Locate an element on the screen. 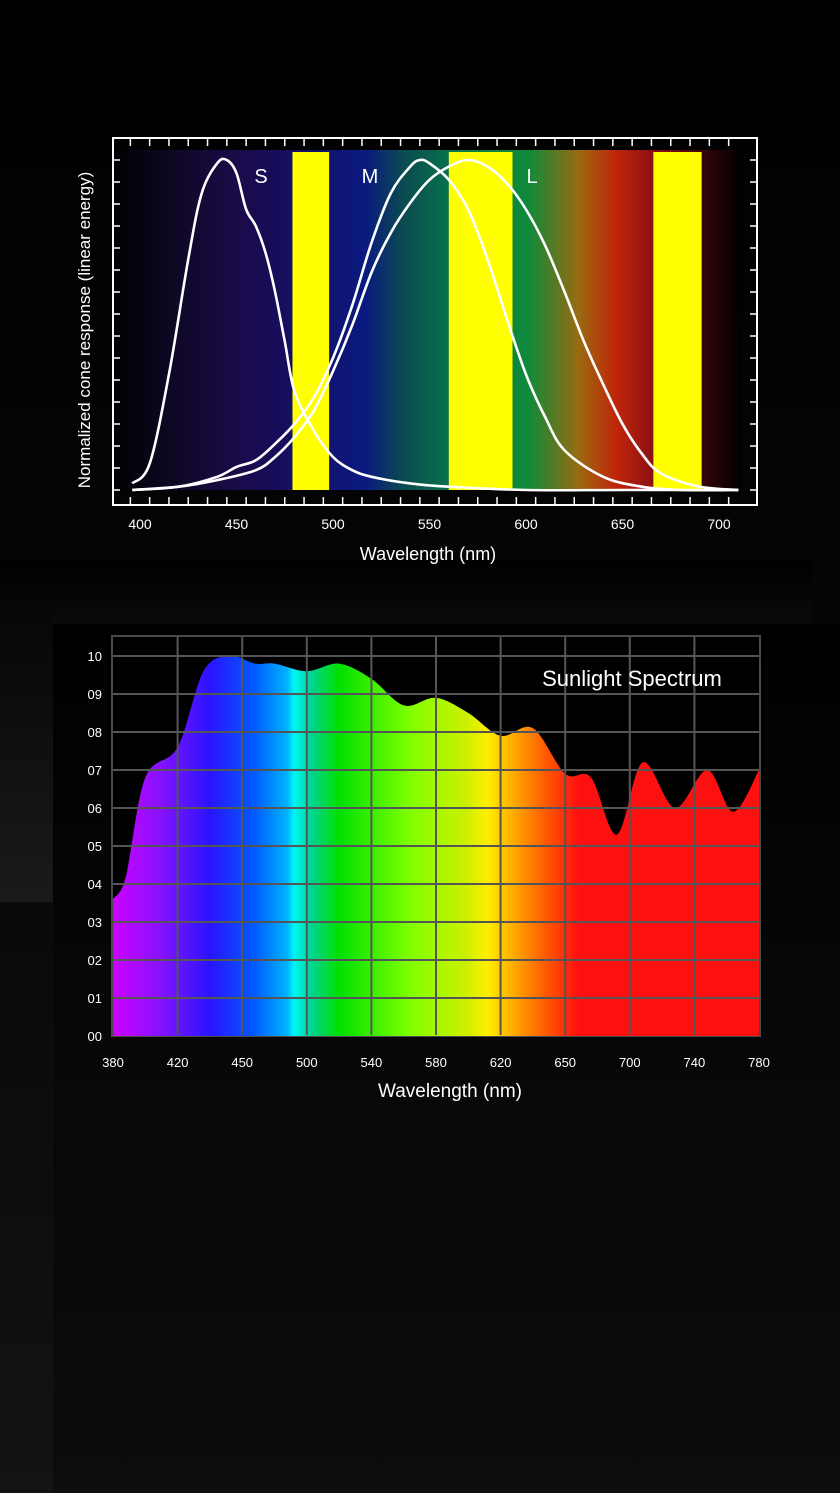  x-tick-label: 400 is located at coordinates (140, 524).